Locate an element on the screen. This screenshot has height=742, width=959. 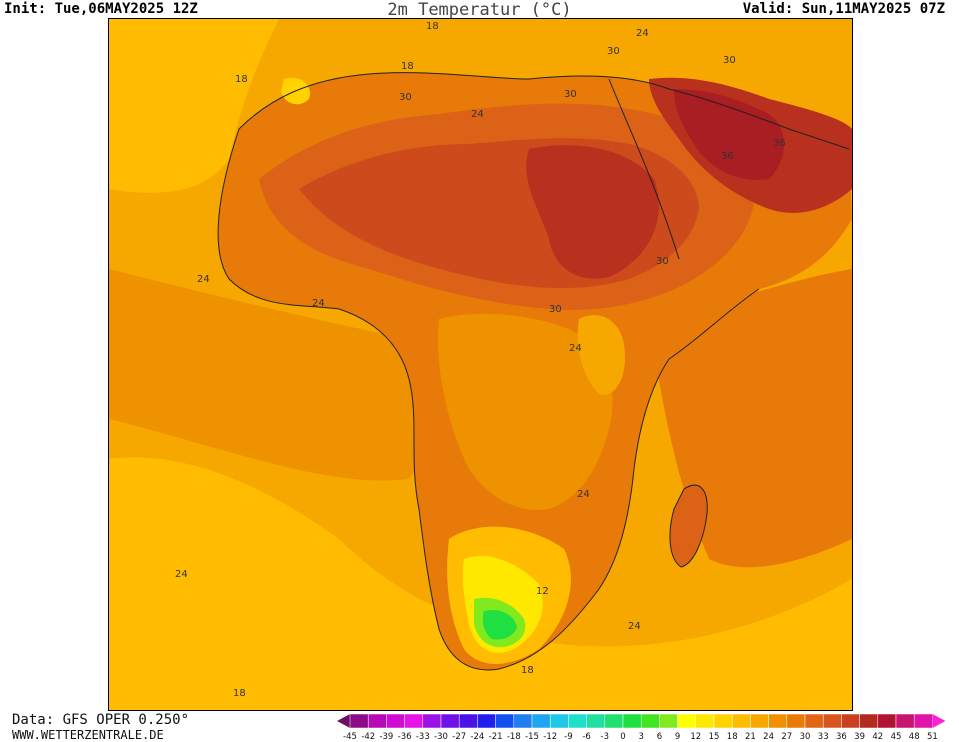
madagascar-coast is located at coordinates (688, 526).